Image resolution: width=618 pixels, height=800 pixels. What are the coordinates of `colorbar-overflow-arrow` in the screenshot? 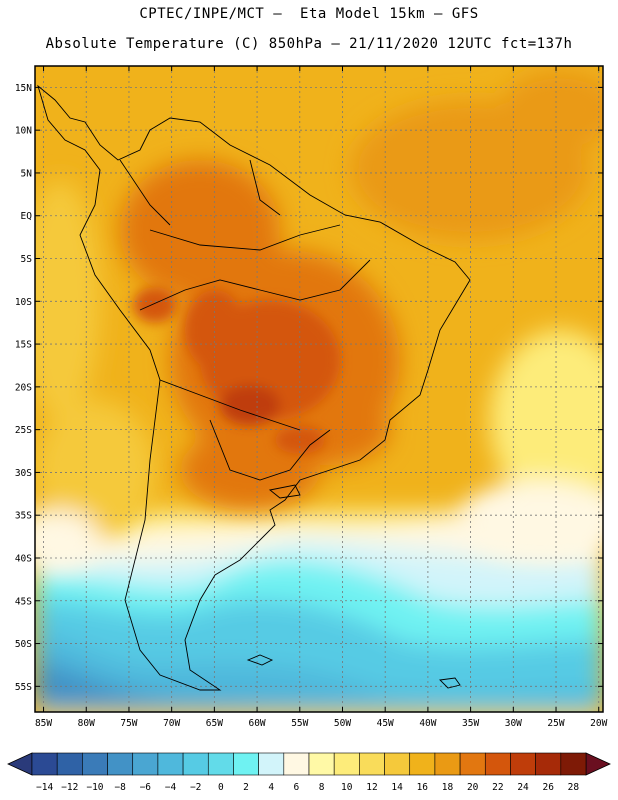 It's located at (598, 764).